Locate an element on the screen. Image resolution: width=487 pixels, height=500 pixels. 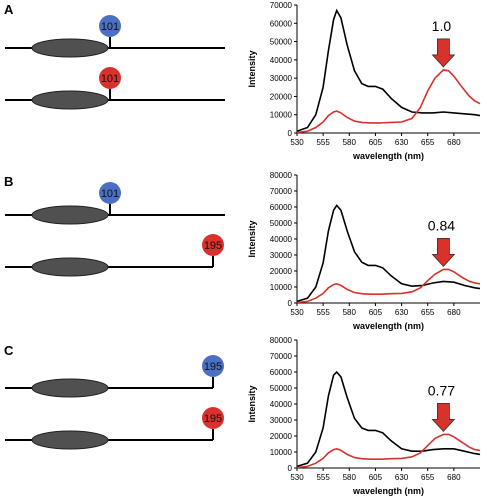
fret-ratio-label: 1.0 is located at coordinates (442, 26).